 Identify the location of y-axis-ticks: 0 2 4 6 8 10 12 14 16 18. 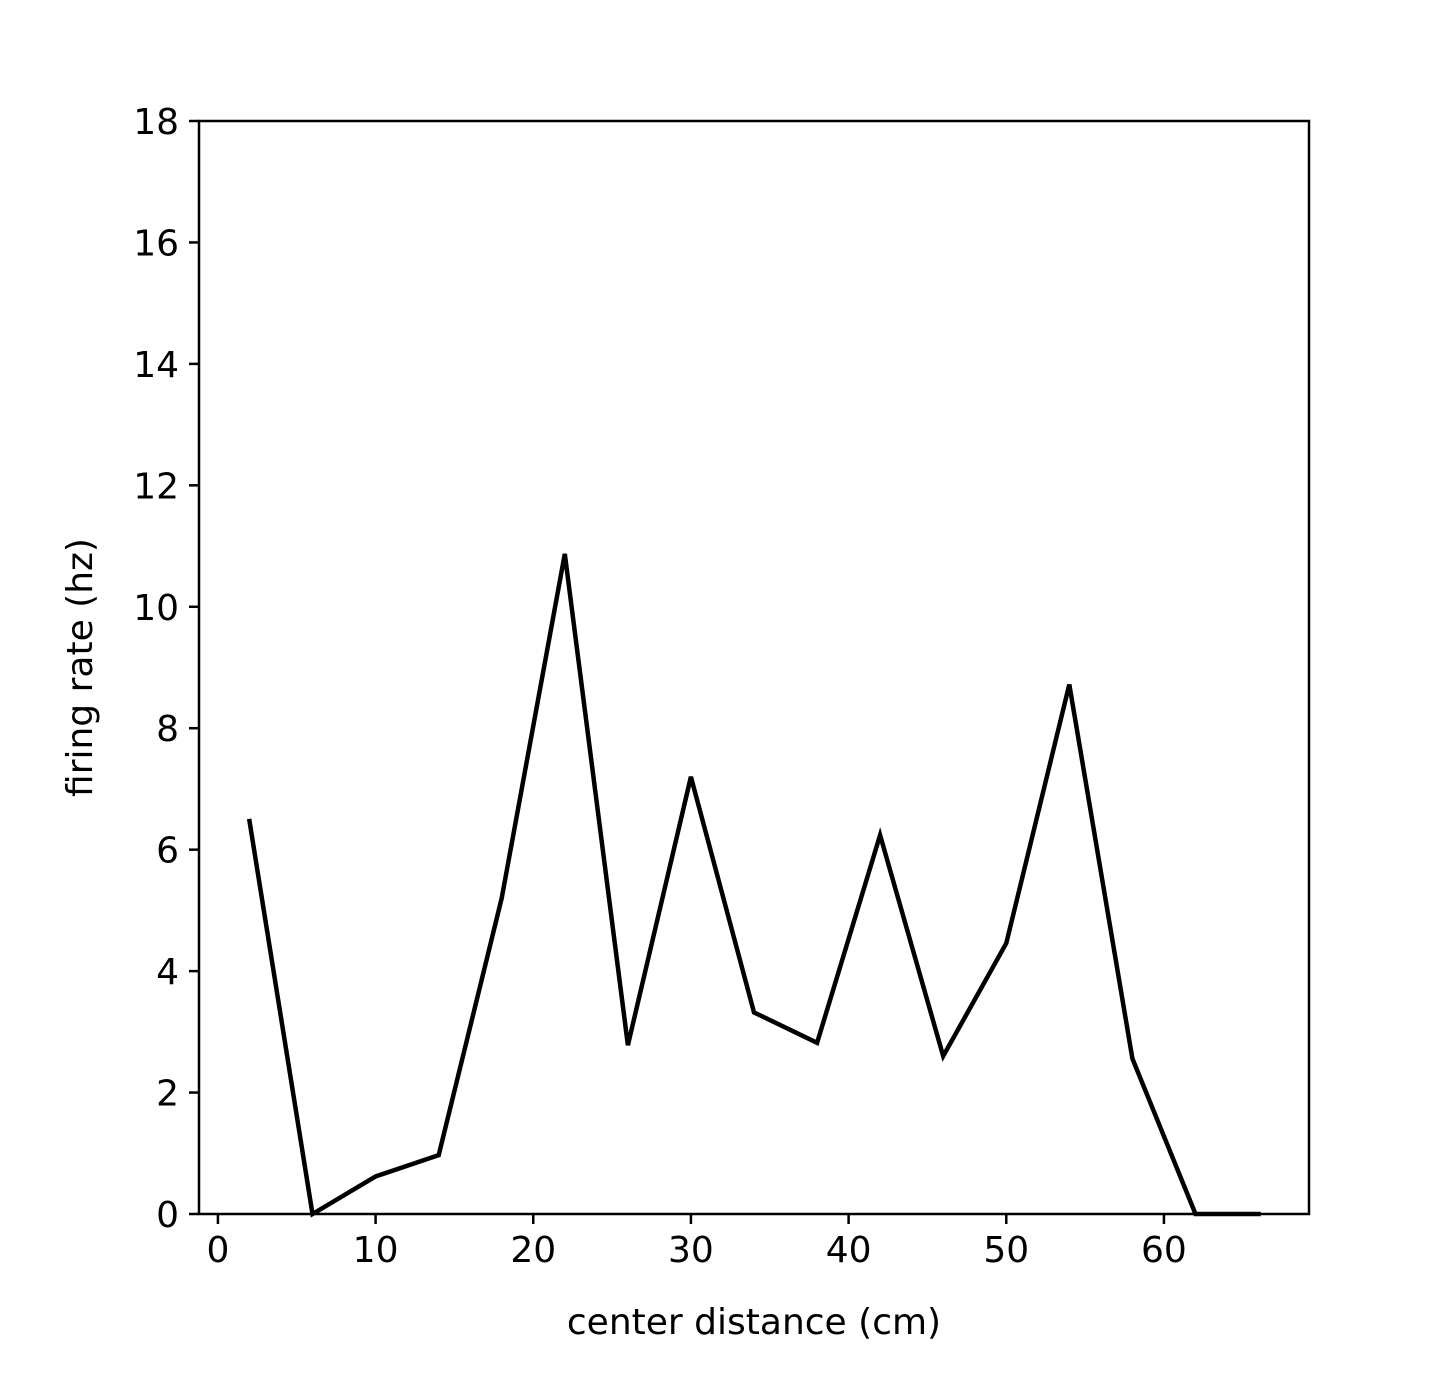
(166, 669).